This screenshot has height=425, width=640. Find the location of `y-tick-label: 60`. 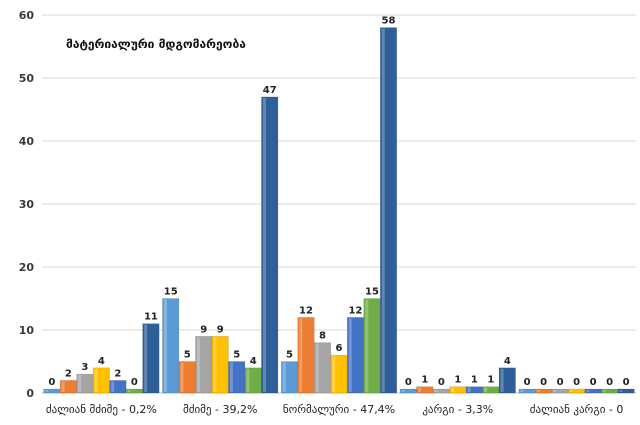

y-tick-label: 60 is located at coordinates (27, 15).